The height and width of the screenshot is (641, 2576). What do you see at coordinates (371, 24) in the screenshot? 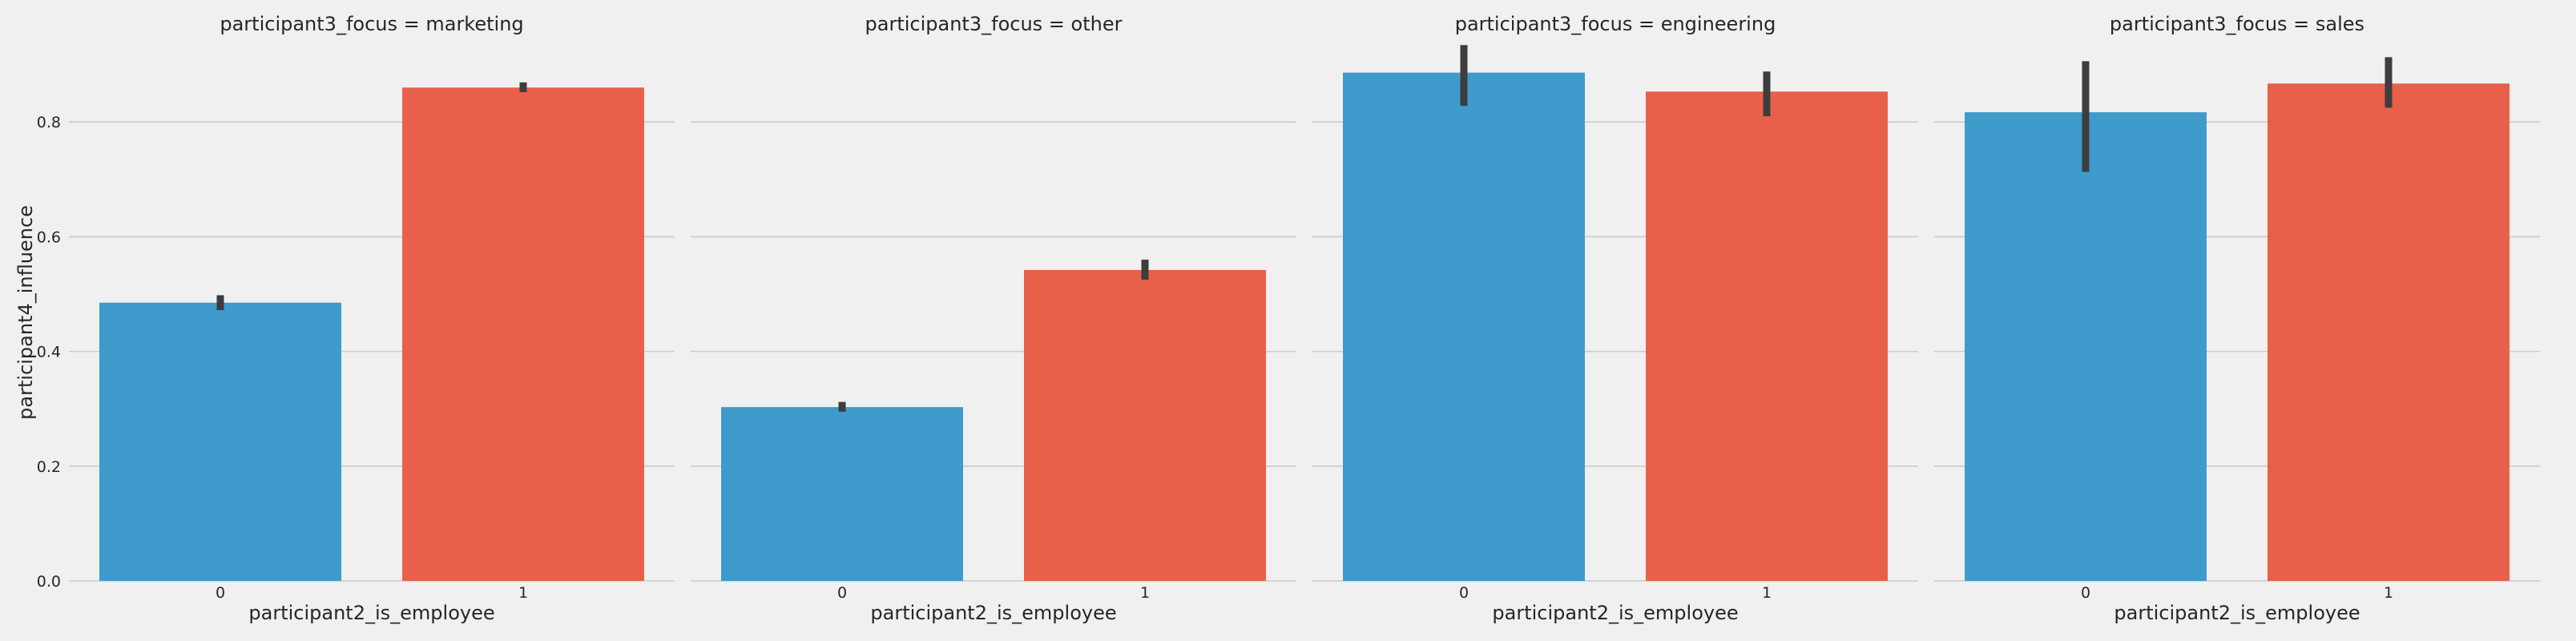
I see `facet-title: participant3_focus = marketing` at bounding box center [371, 24].